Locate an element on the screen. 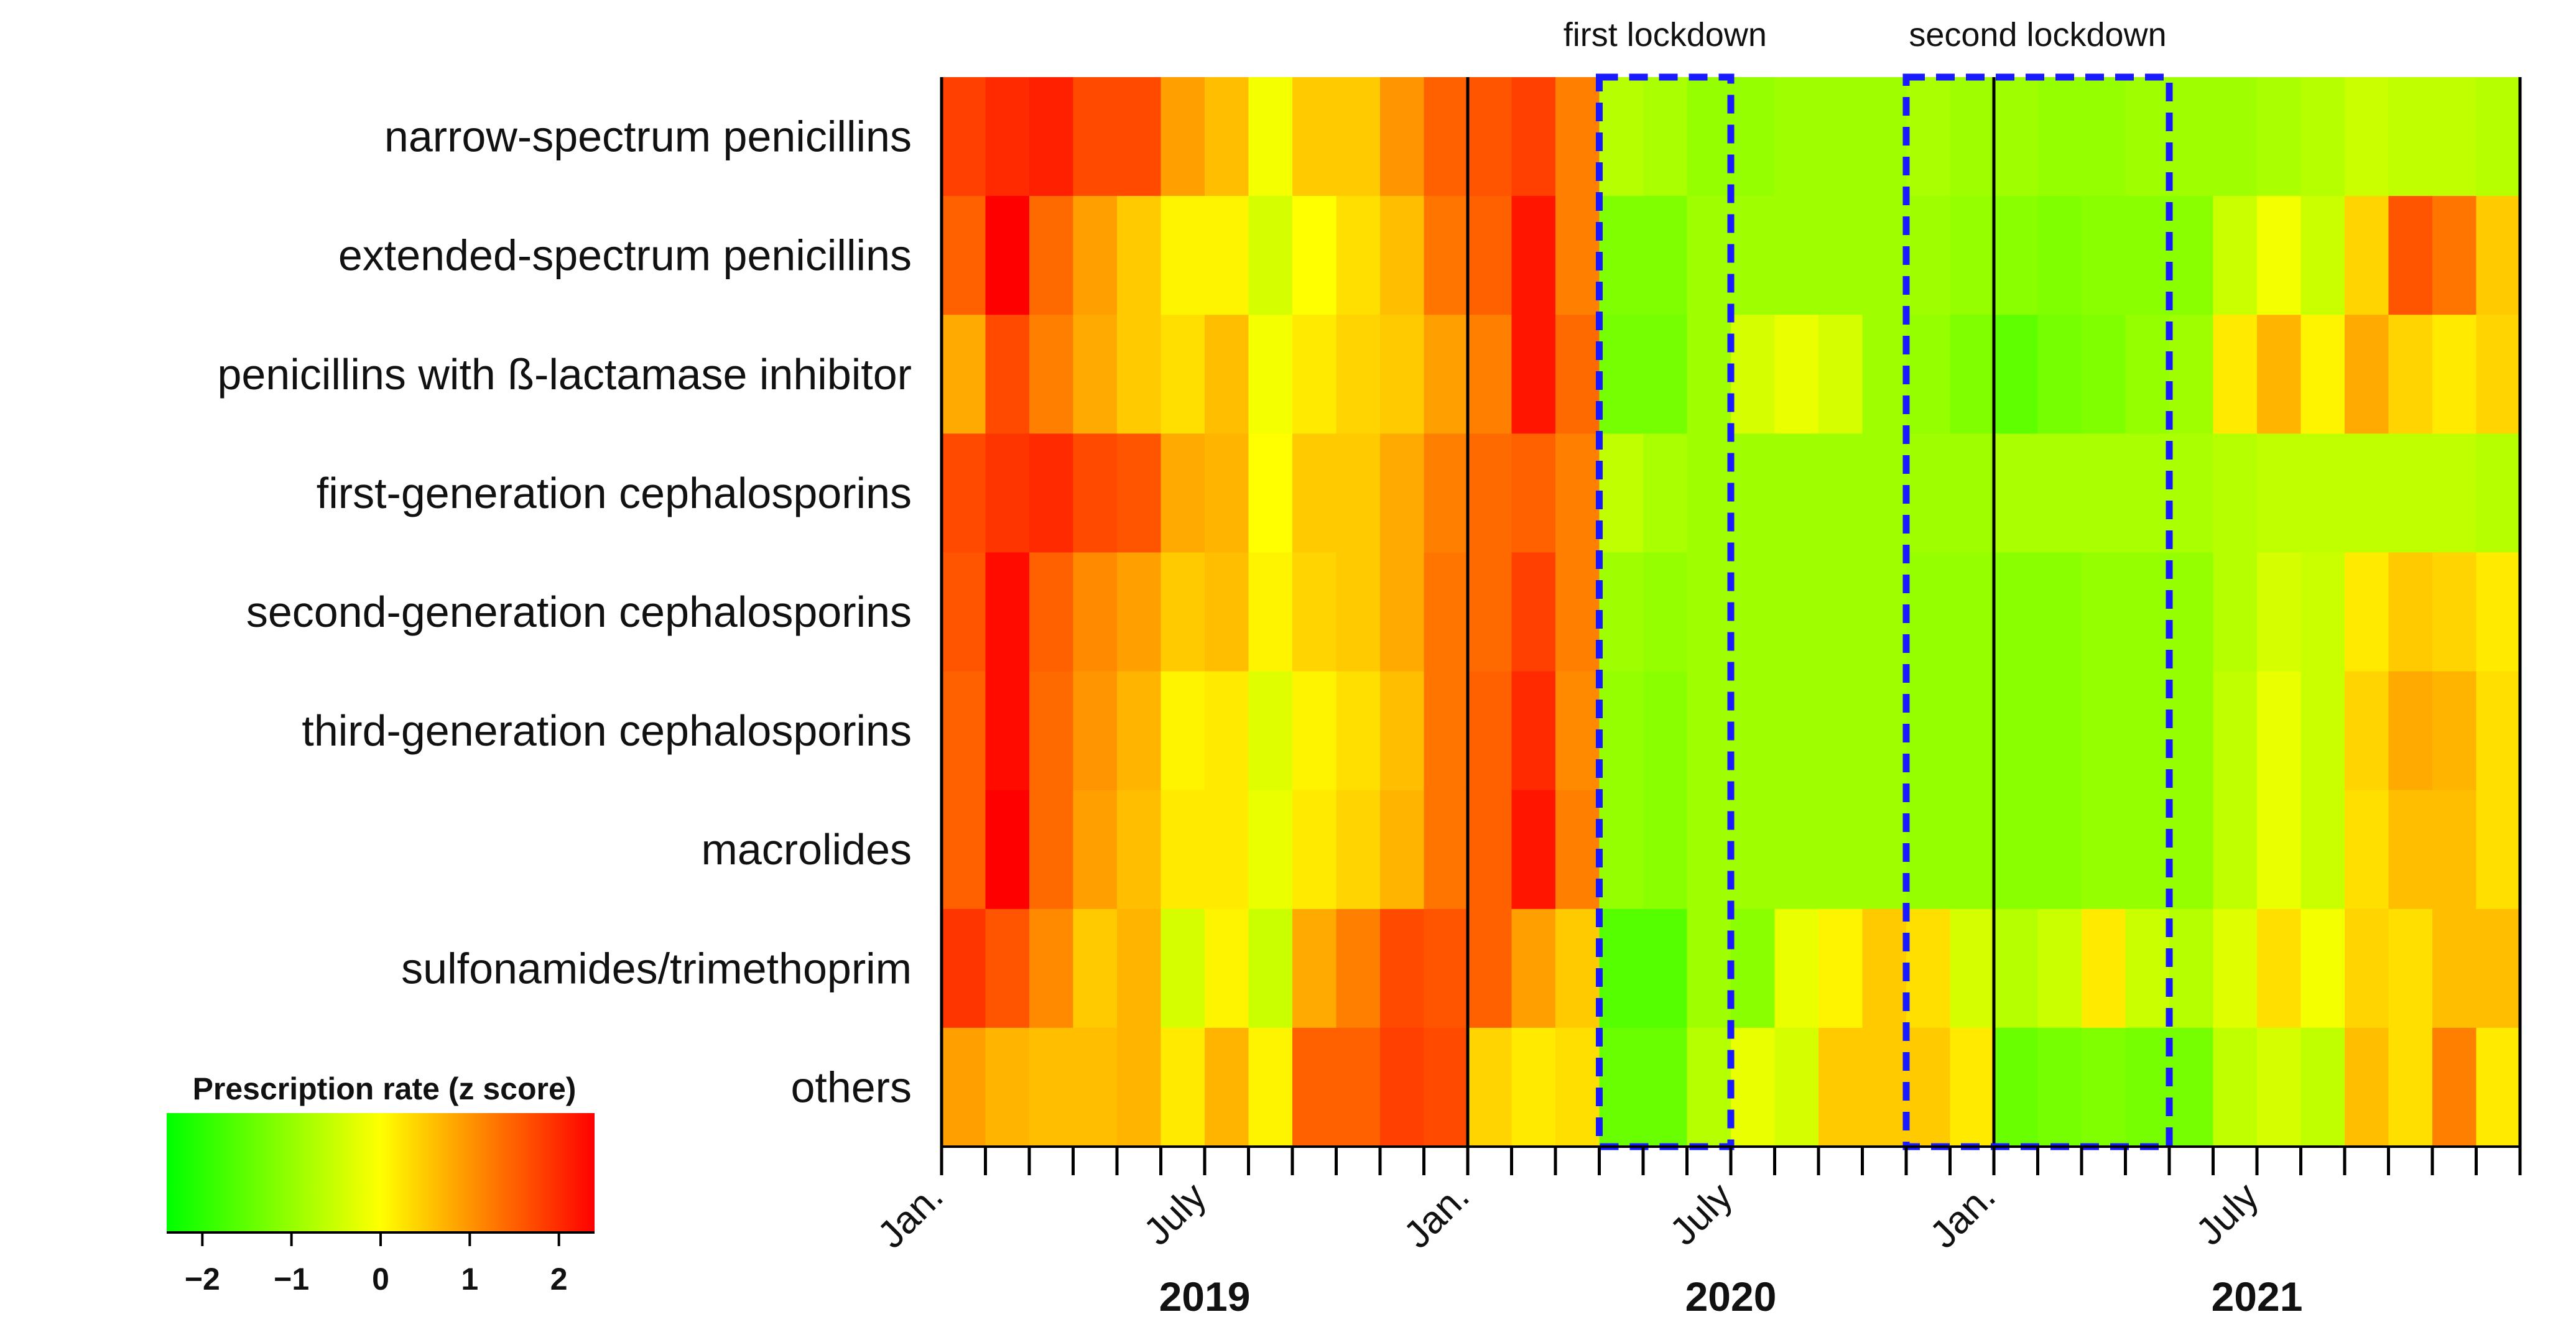 The width and height of the screenshot is (2576, 1322). year-label: 2021 is located at coordinates (2258, 1297).